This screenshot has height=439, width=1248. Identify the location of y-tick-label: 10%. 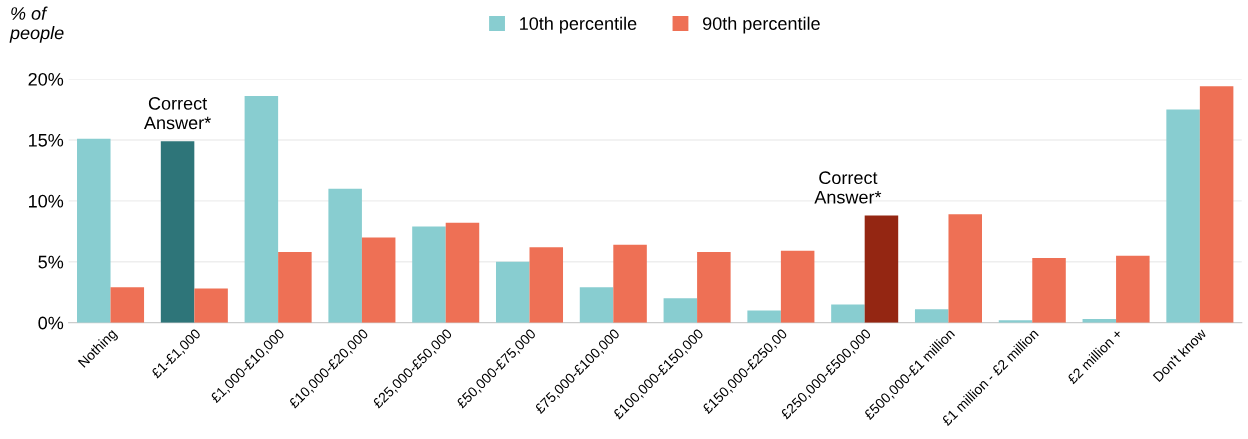
(46, 201).